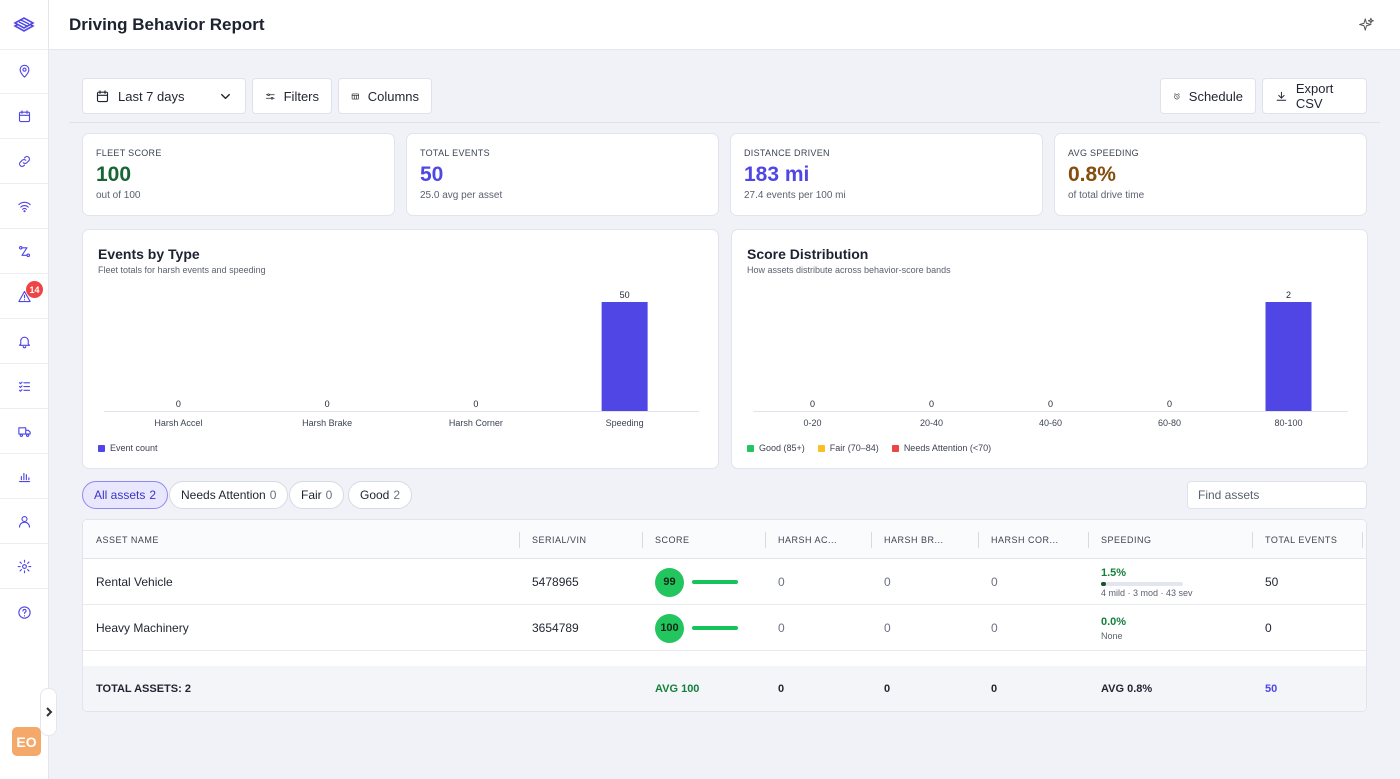 This screenshot has width=1400, height=779. Describe the element at coordinates (1112, 635) in the screenshot. I see `speeding-detail: None` at that location.